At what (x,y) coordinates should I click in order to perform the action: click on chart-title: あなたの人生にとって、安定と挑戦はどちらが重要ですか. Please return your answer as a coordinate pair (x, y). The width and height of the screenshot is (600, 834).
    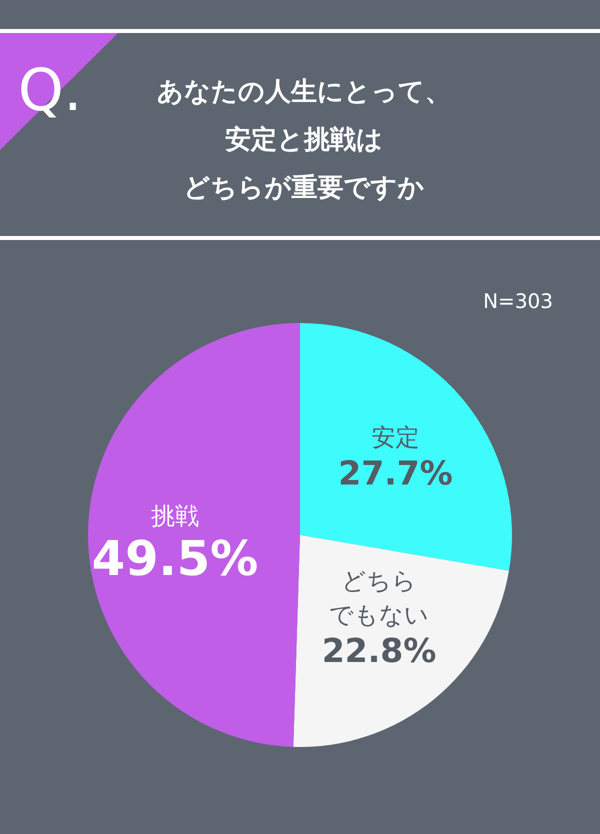
    Looking at the image, I should click on (304, 140).